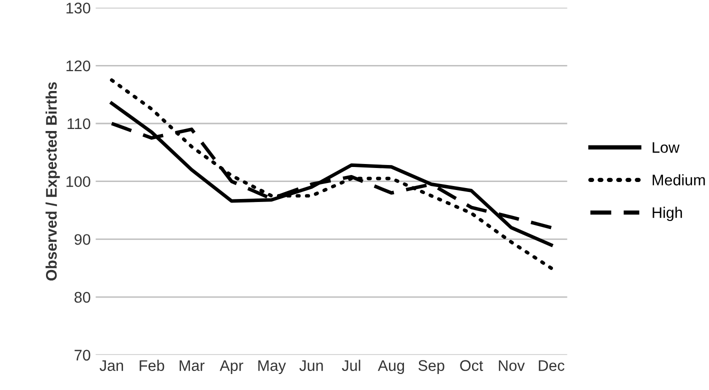  I want to click on x-tick-label: Feb, so click(152, 365).